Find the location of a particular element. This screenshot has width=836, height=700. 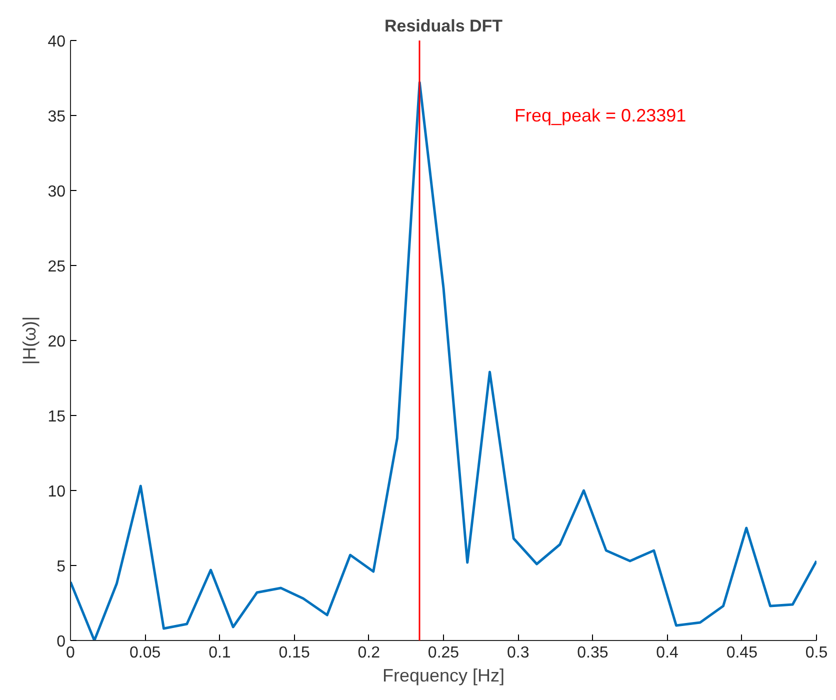

x-tick-label: 0.45 is located at coordinates (742, 653).